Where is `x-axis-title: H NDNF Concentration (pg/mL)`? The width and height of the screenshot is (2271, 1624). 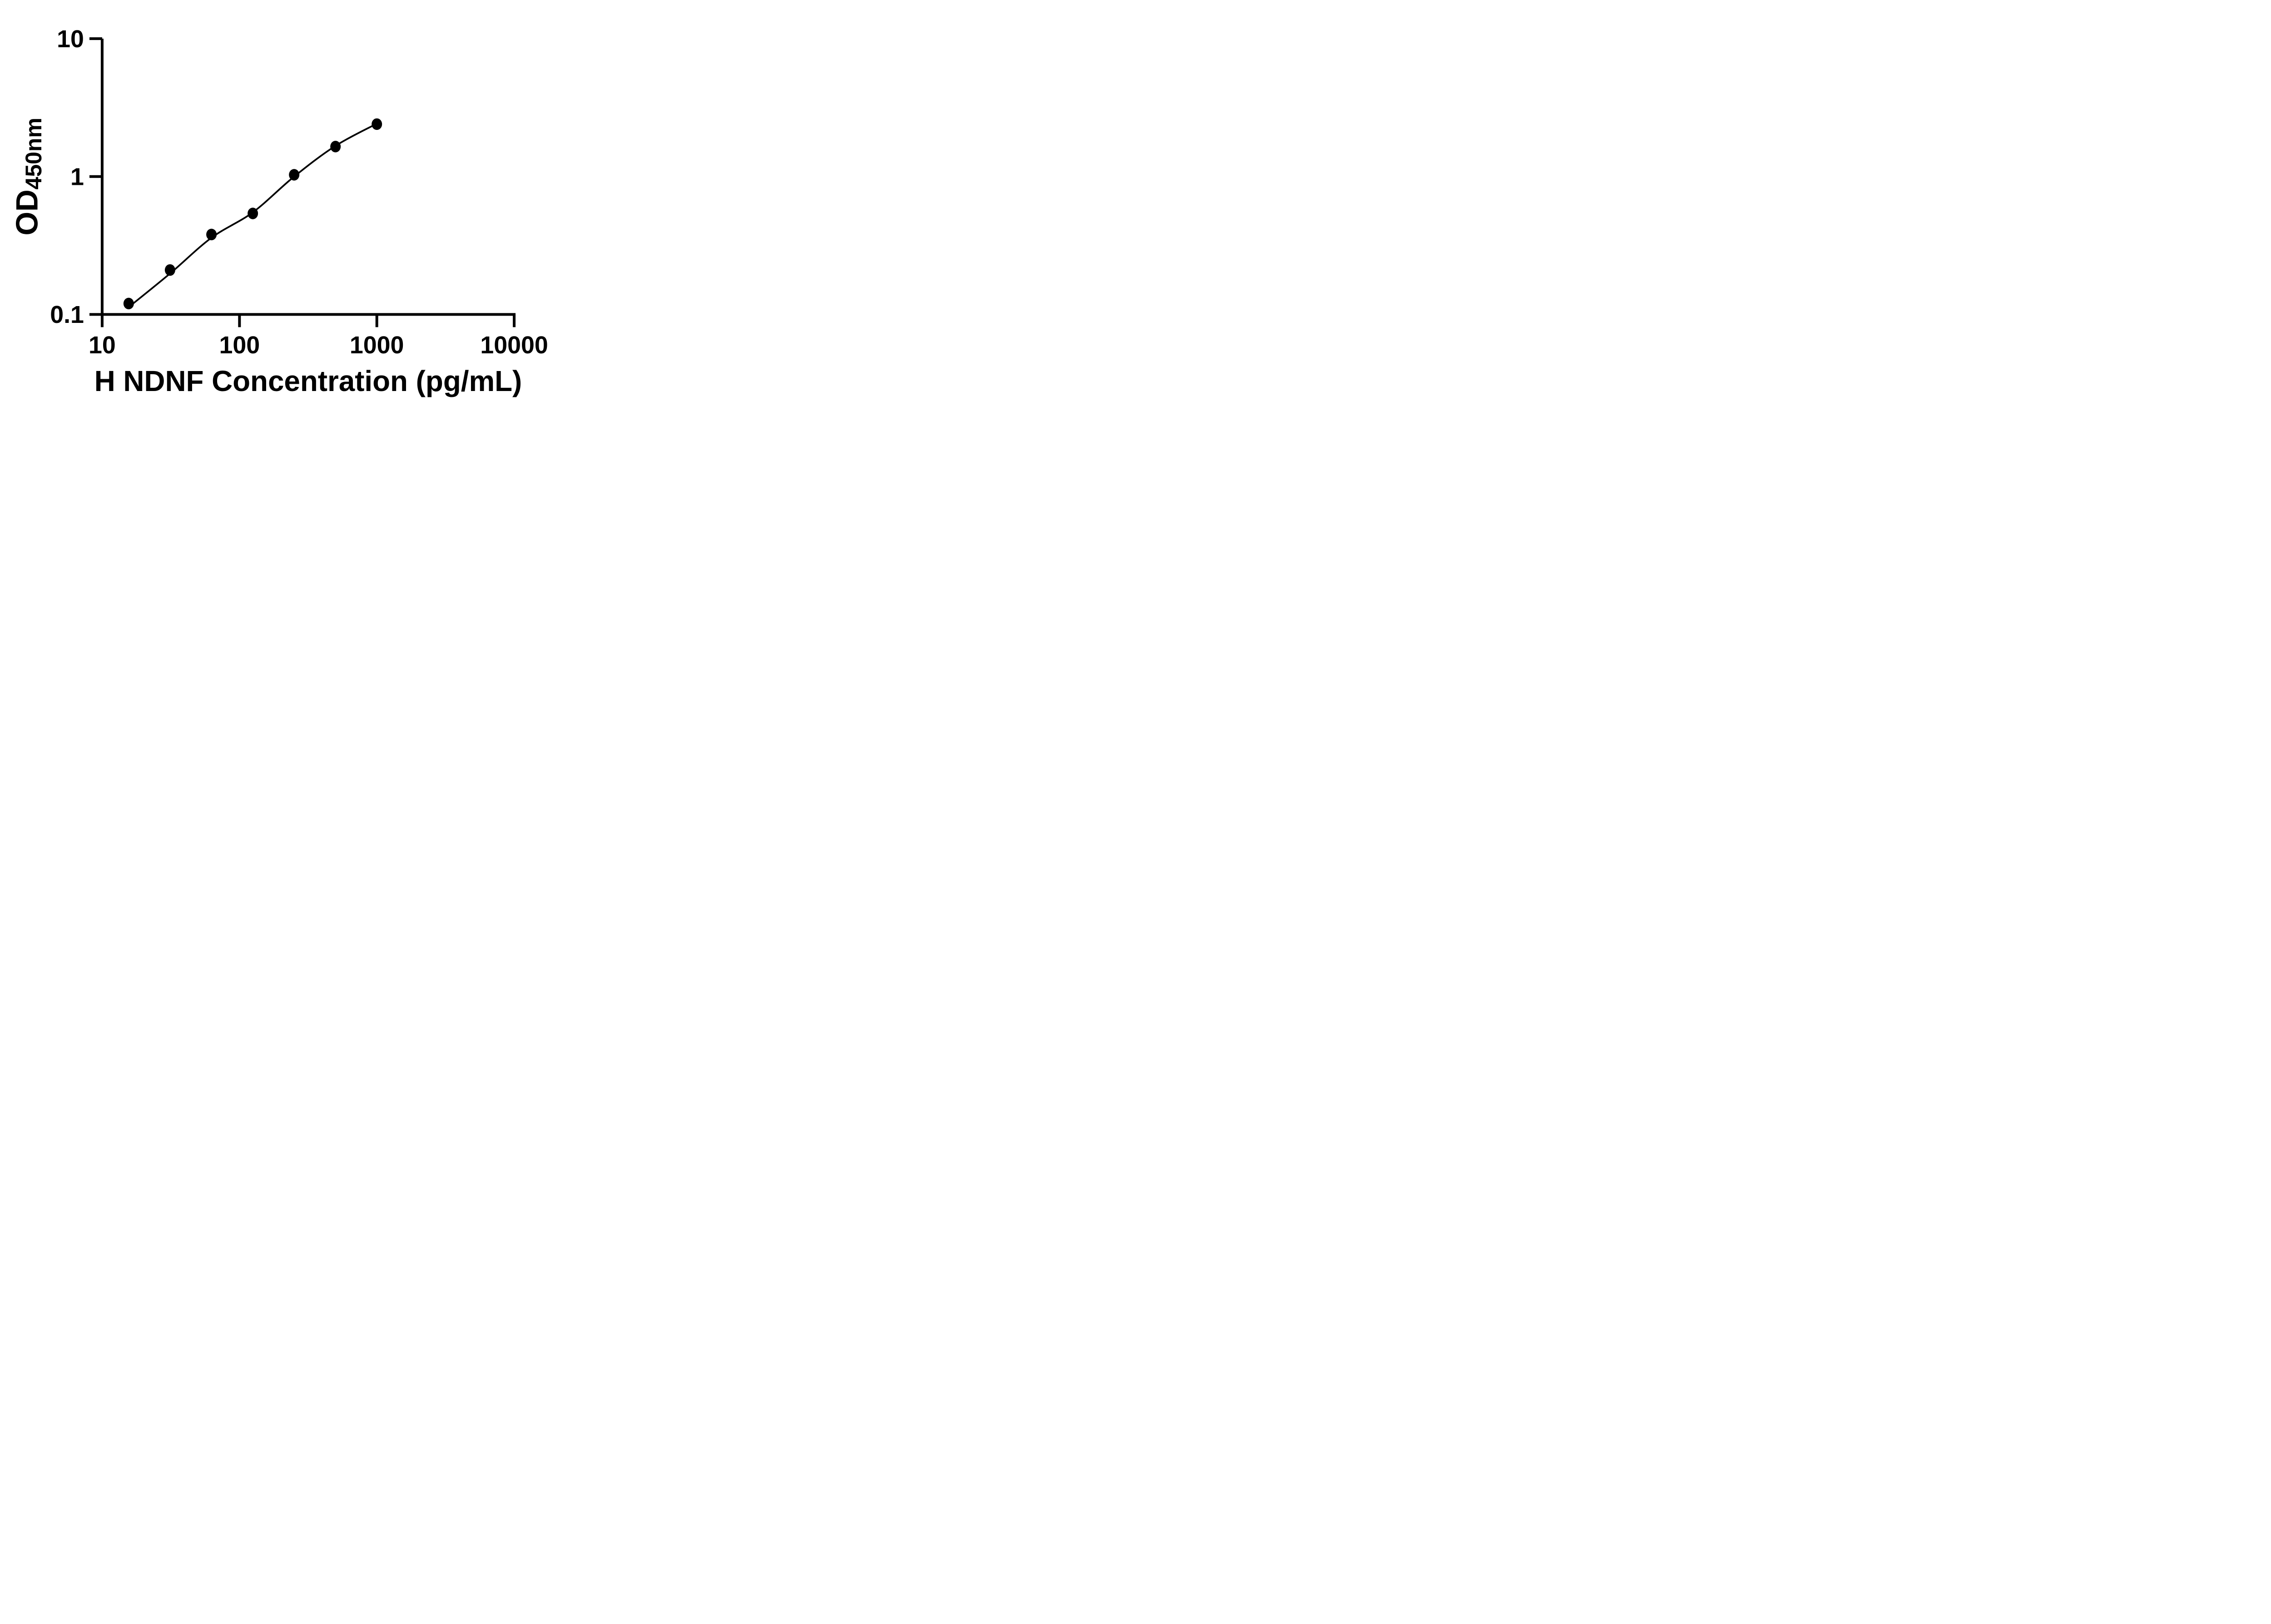 x-axis-title: H NDNF Concentration (pg/mL) is located at coordinates (308, 381).